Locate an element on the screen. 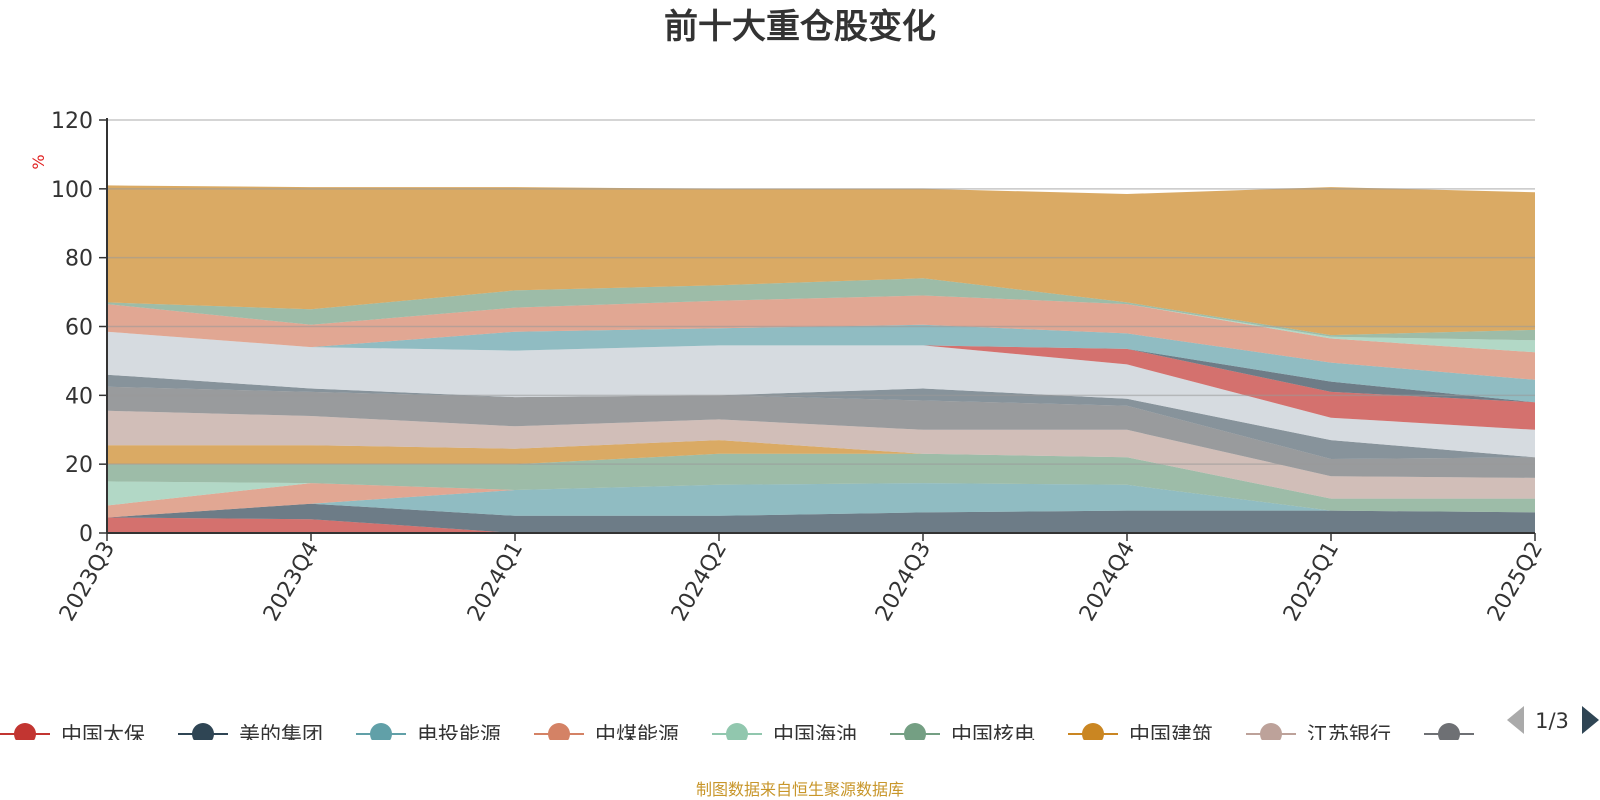  legend: 中国太保 美的集团 电投能源 中煤能源 中国海油 中国核电 中国建筑 江苏银行 美 is located at coordinates (753, 735).